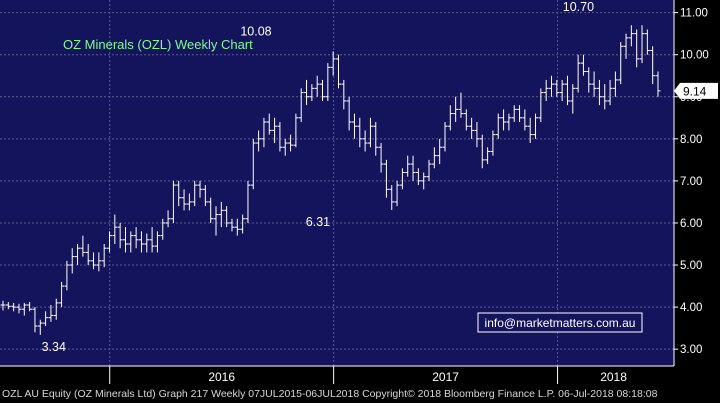  What do you see at coordinates (221, 377) in the screenshot?
I see `x-tick-label: 2016` at bounding box center [221, 377].